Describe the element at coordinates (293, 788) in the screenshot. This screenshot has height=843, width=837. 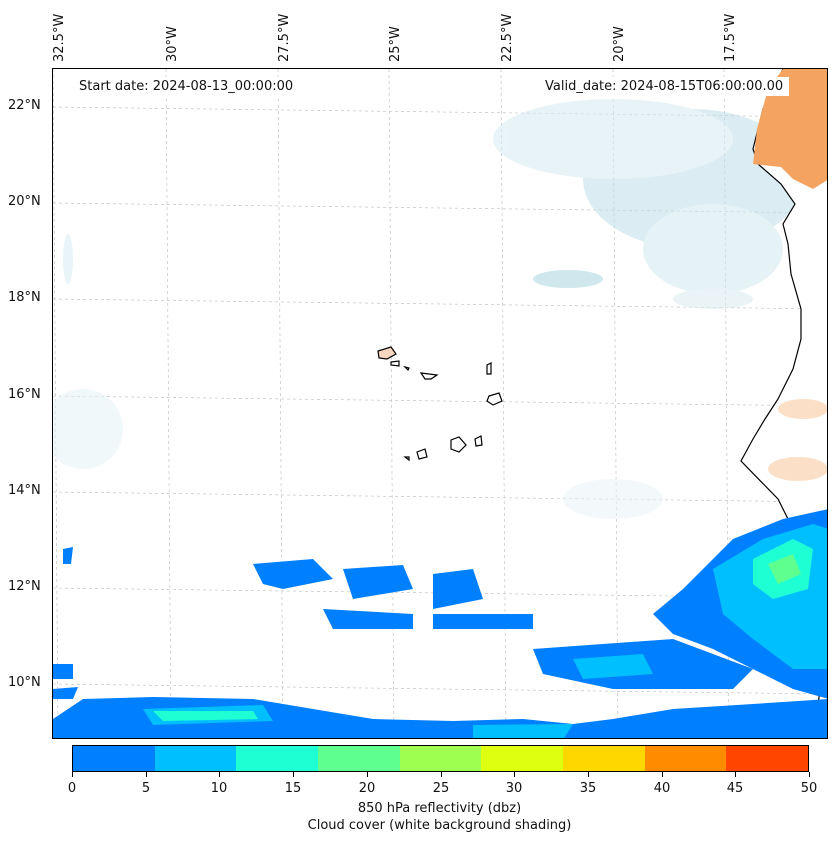
I see `colorbar-tick-label: 15` at that location.